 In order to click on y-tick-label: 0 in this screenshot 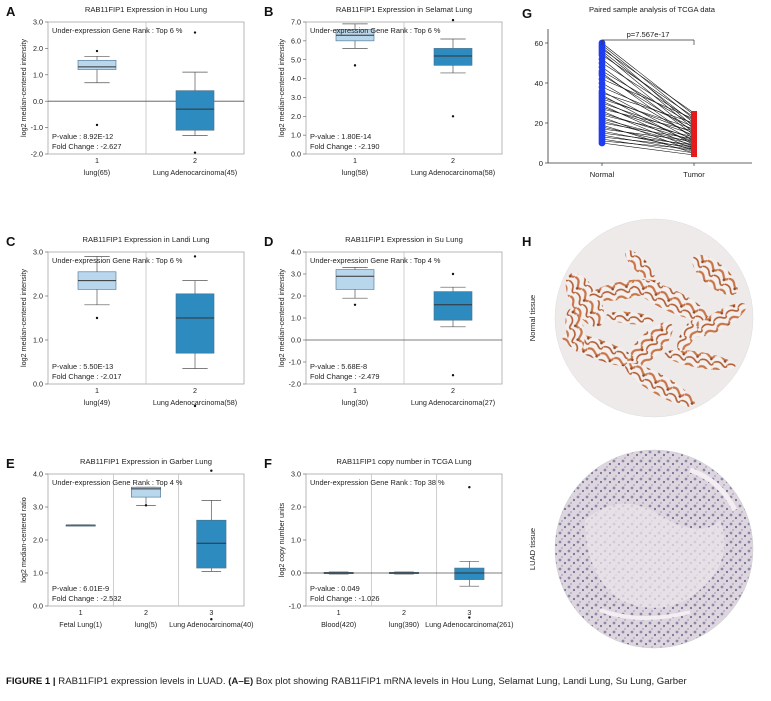, I will do `click(541, 163)`.